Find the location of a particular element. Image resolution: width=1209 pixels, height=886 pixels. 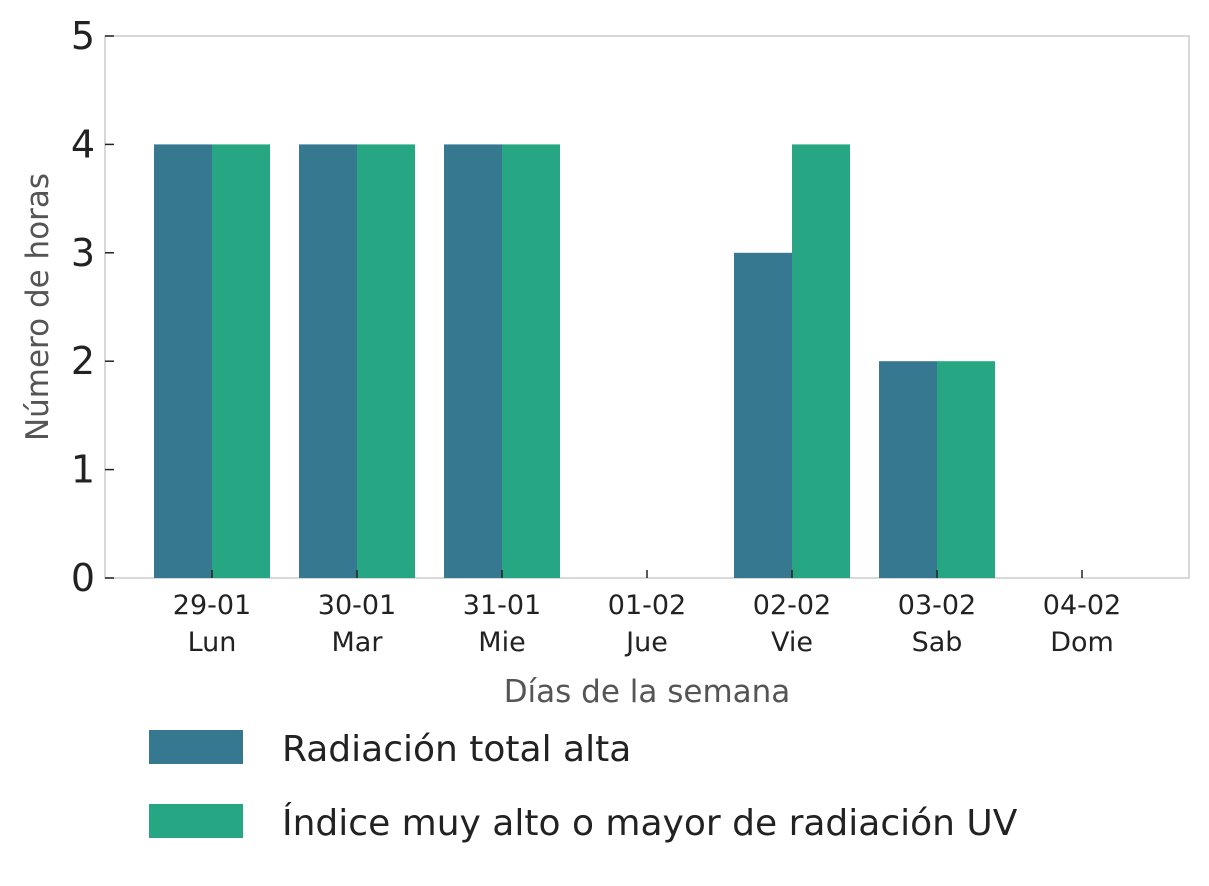

x-tick-label-day: Vie is located at coordinates (792, 642).